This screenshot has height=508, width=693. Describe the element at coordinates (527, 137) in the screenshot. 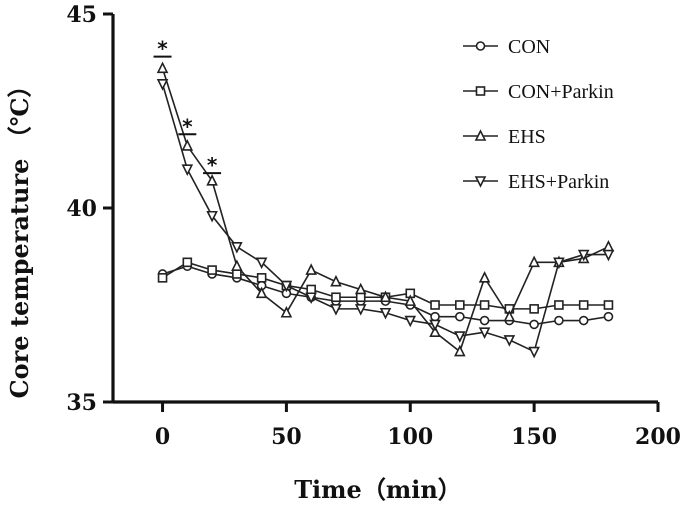

I see `legend-label: EHS` at that location.